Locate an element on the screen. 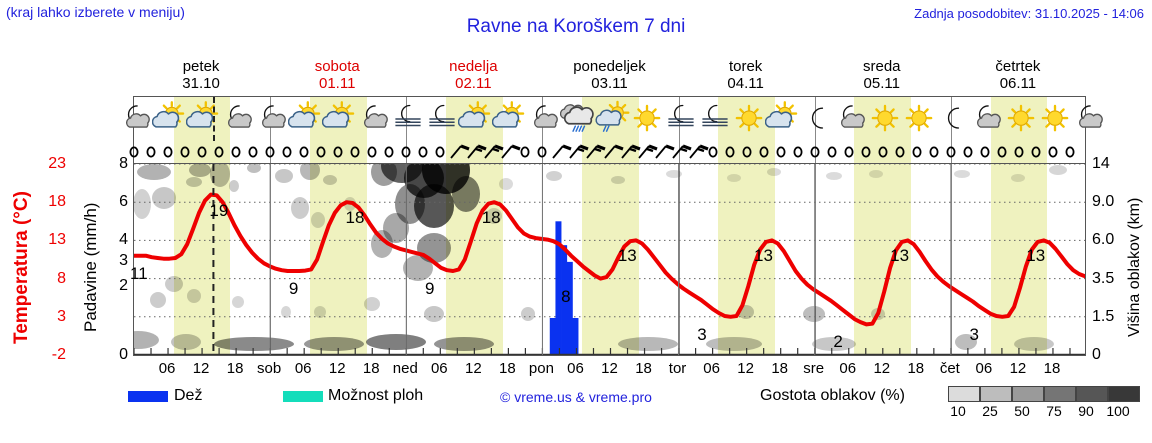  copyright-link: © vreme.us & vreme.pro is located at coordinates (576, 397).